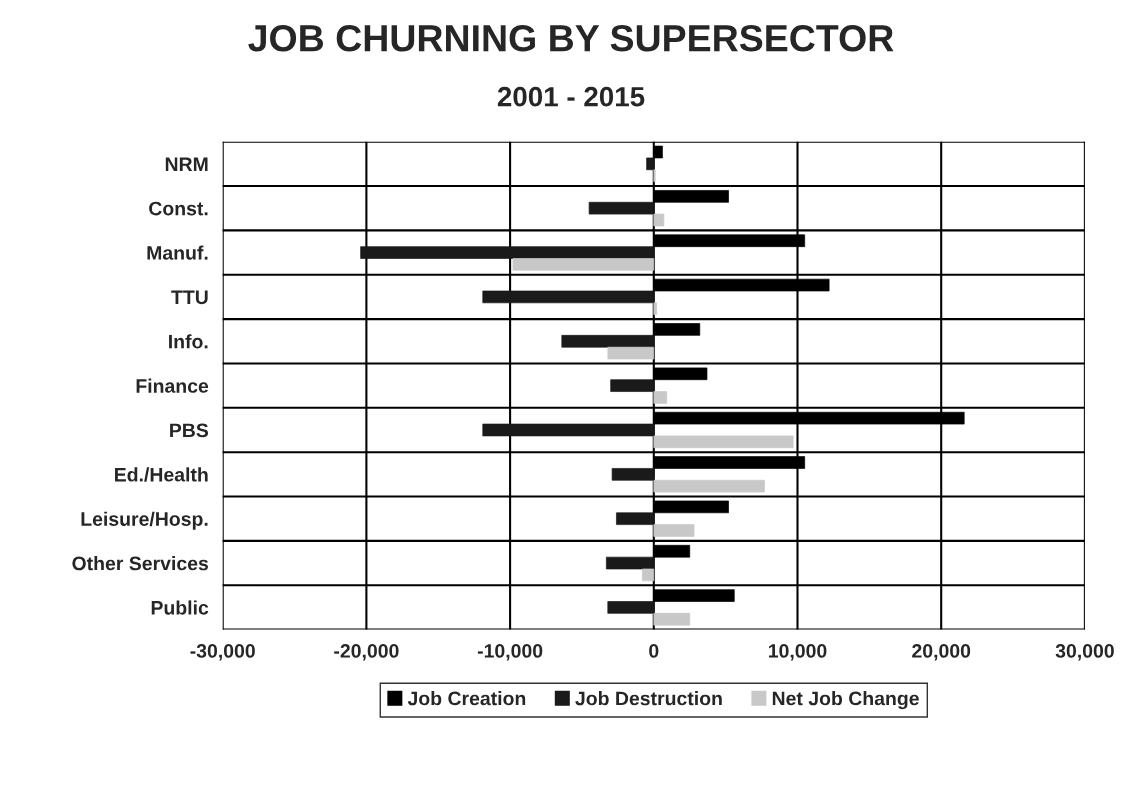  I want to click on x-tick-label: -10,000, so click(510, 652).